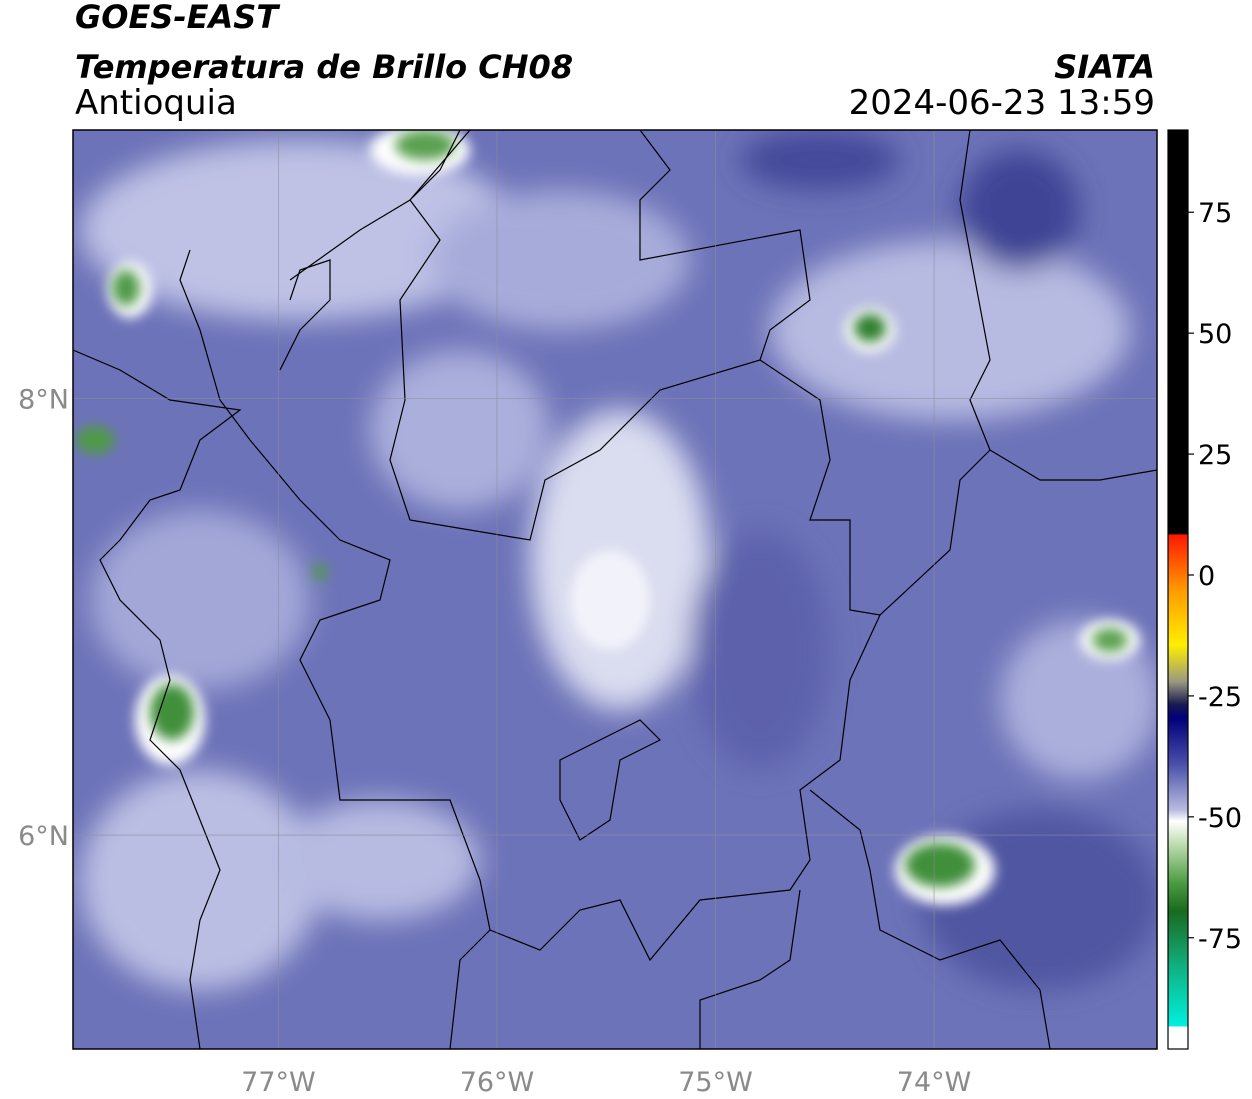  I want to click on colorbar, so click(1178, 589).